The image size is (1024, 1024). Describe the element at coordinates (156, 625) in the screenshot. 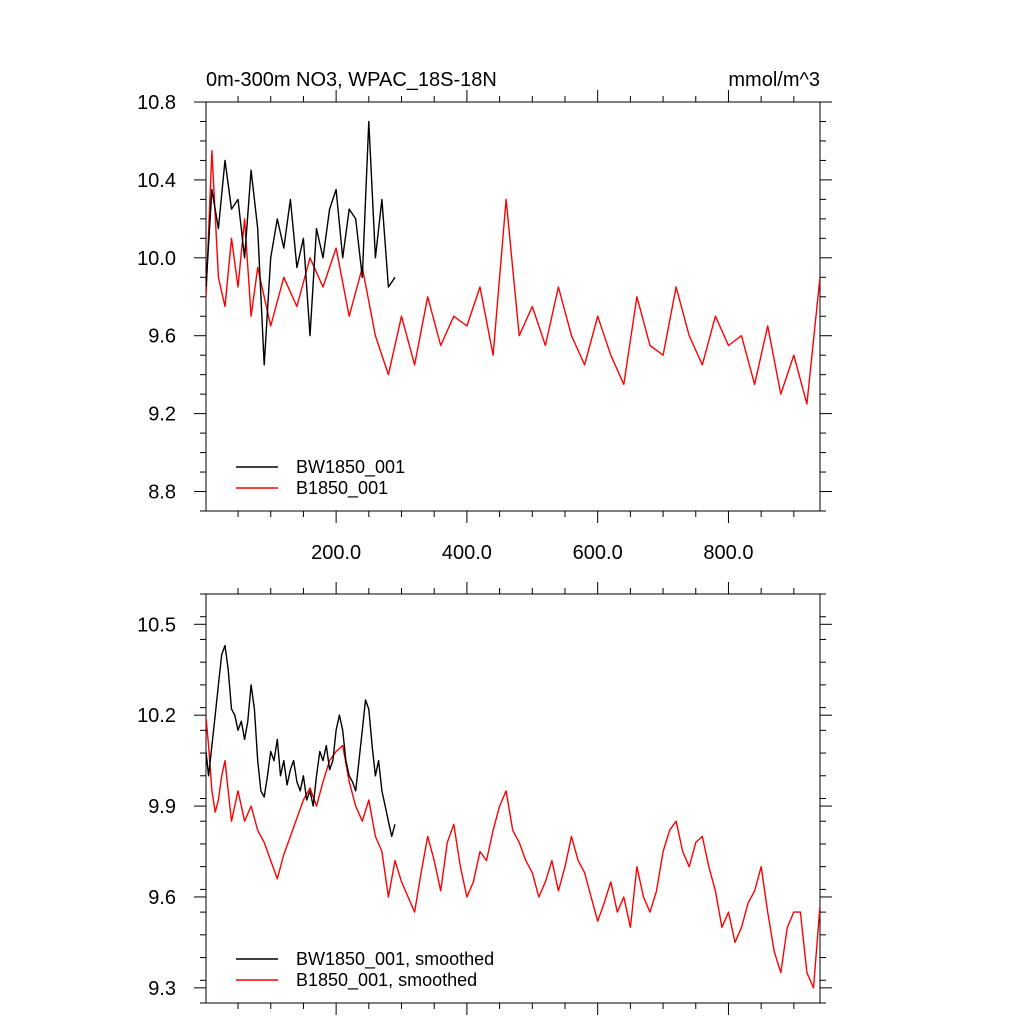

I see `y-tick-label: 10.5` at that location.